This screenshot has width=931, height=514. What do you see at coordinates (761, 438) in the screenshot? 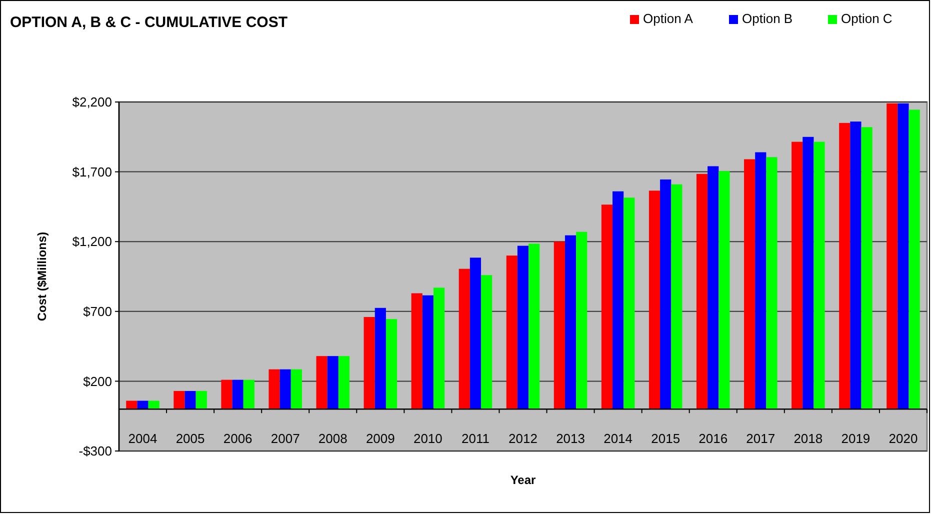
I see `x-tick-label: 2017` at bounding box center [761, 438].